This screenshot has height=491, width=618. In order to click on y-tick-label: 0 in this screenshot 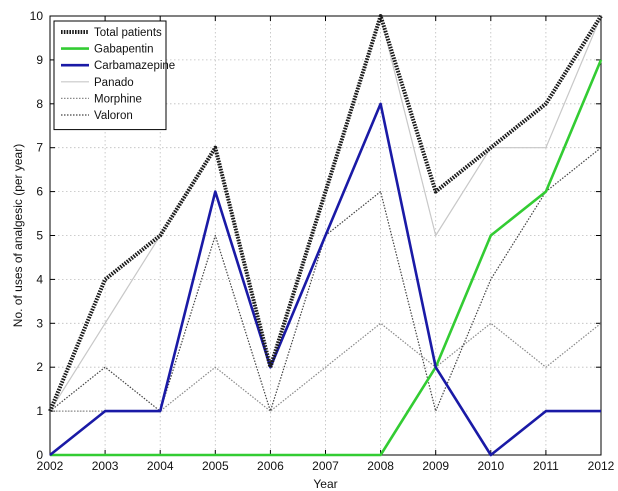, I will do `click(39, 455)`.